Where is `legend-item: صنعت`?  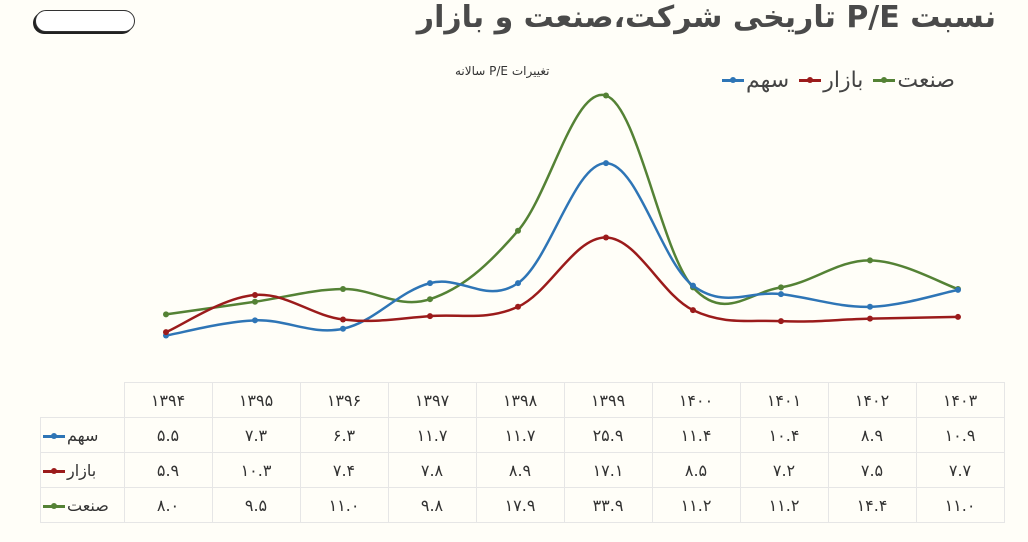
legend-item: صنعت is located at coordinates (914, 80).